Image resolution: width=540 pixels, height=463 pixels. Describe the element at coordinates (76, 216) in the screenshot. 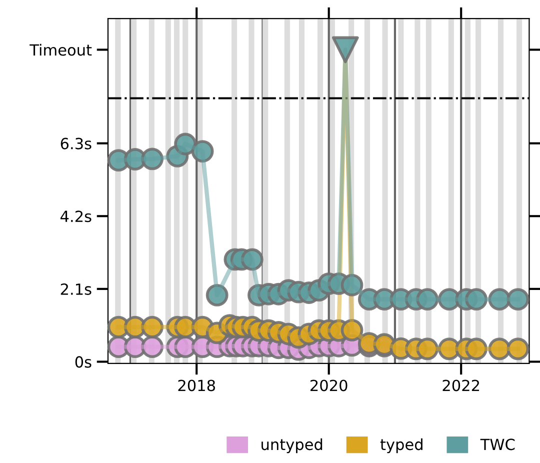

I see `y-tick-label: 4.2s` at that location.